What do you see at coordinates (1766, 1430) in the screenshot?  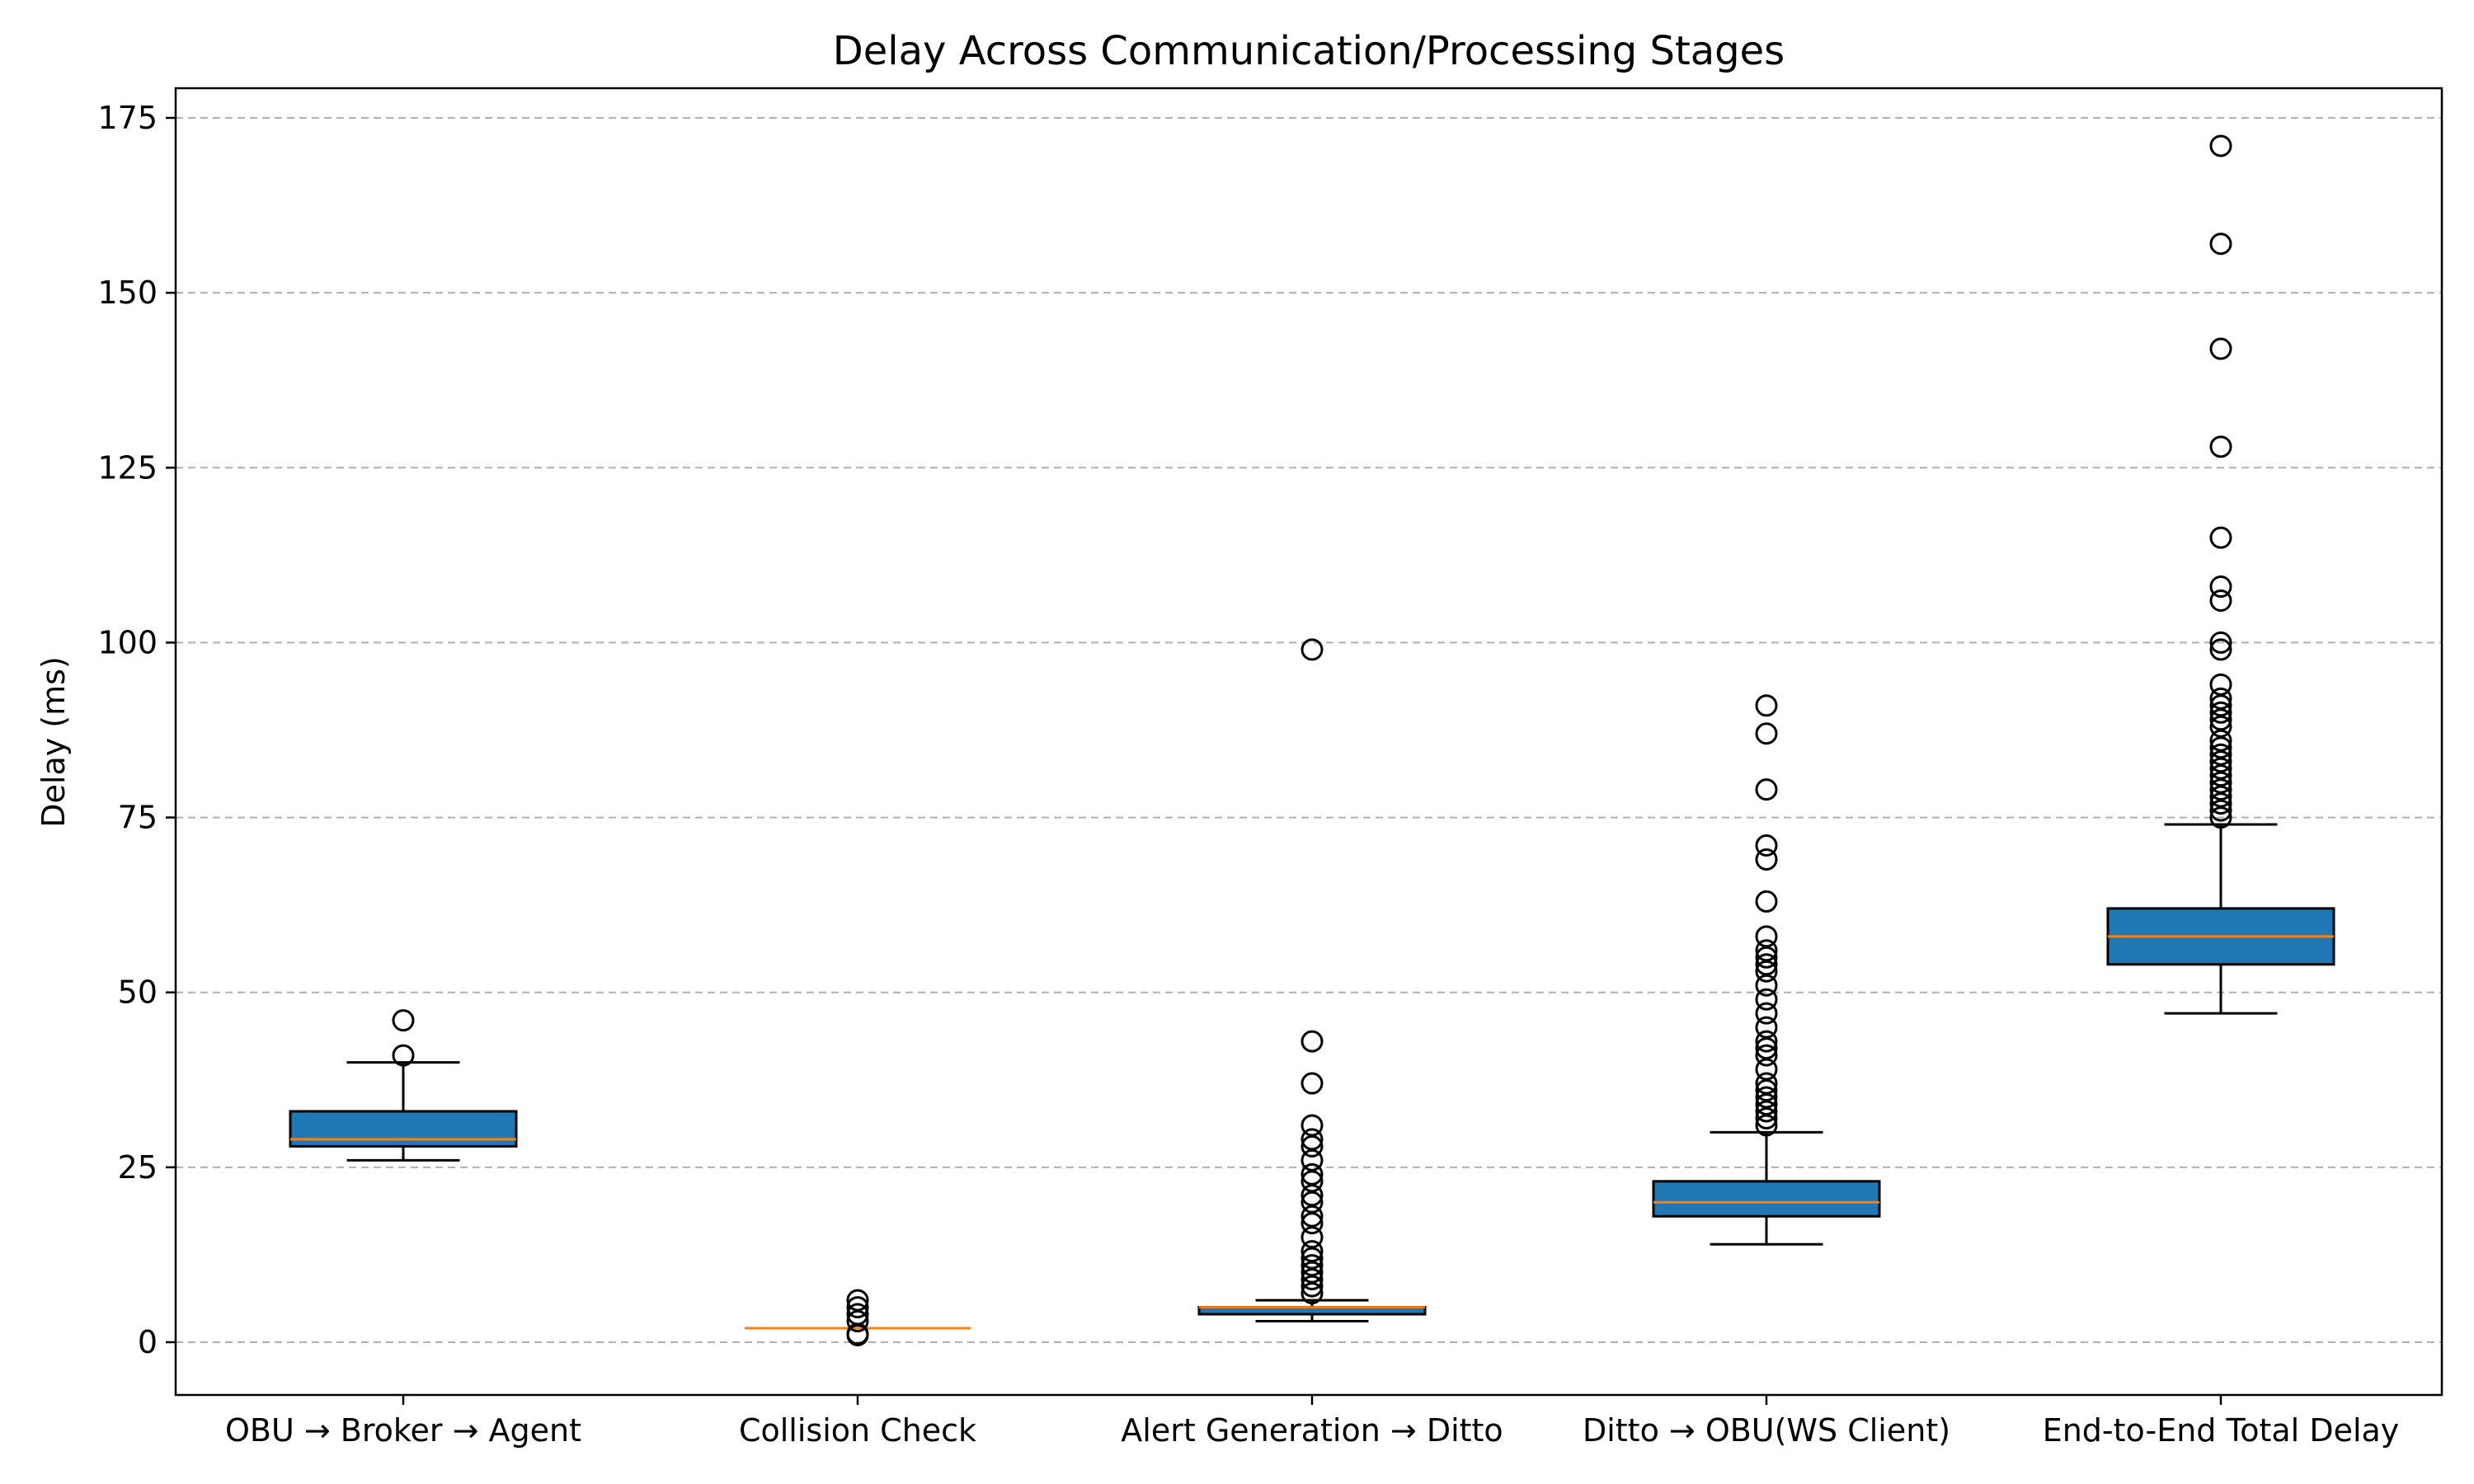 I see `x-tick-label: Ditto → OBU(WS Client)` at bounding box center [1766, 1430].